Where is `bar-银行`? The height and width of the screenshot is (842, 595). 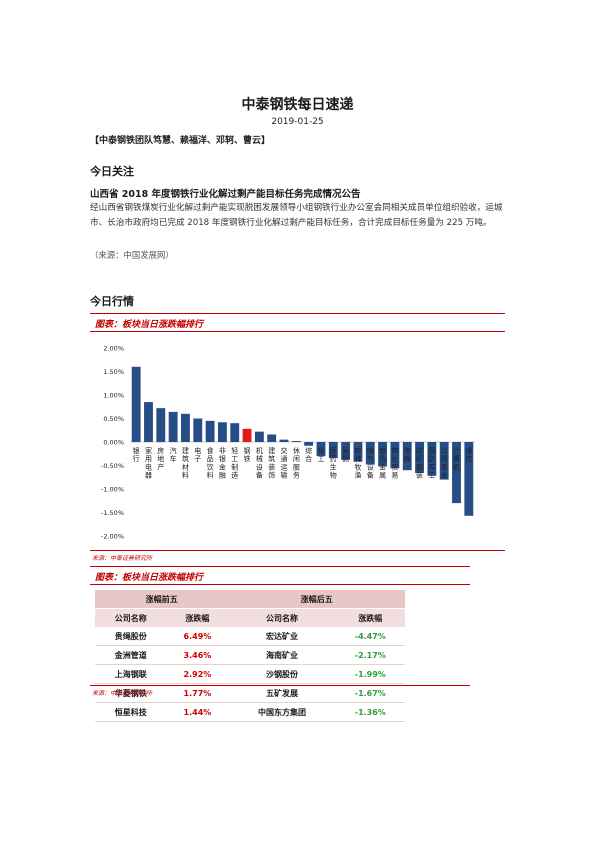 bar-银行 is located at coordinates (136, 404).